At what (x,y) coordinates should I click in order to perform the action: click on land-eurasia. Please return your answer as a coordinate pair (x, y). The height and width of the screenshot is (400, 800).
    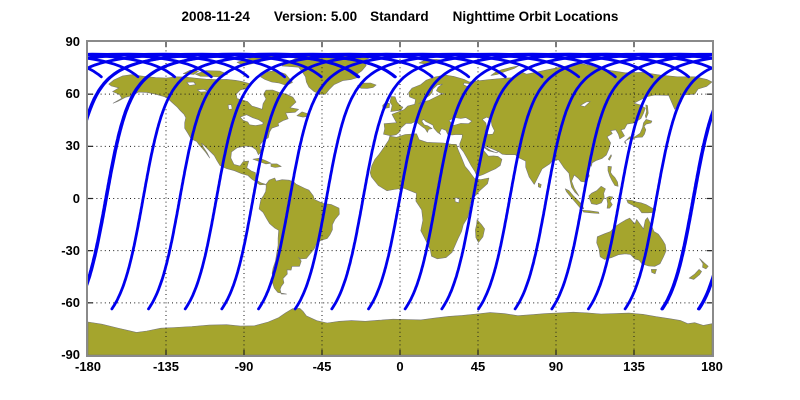
    Looking at the image, I should click on (547, 129).